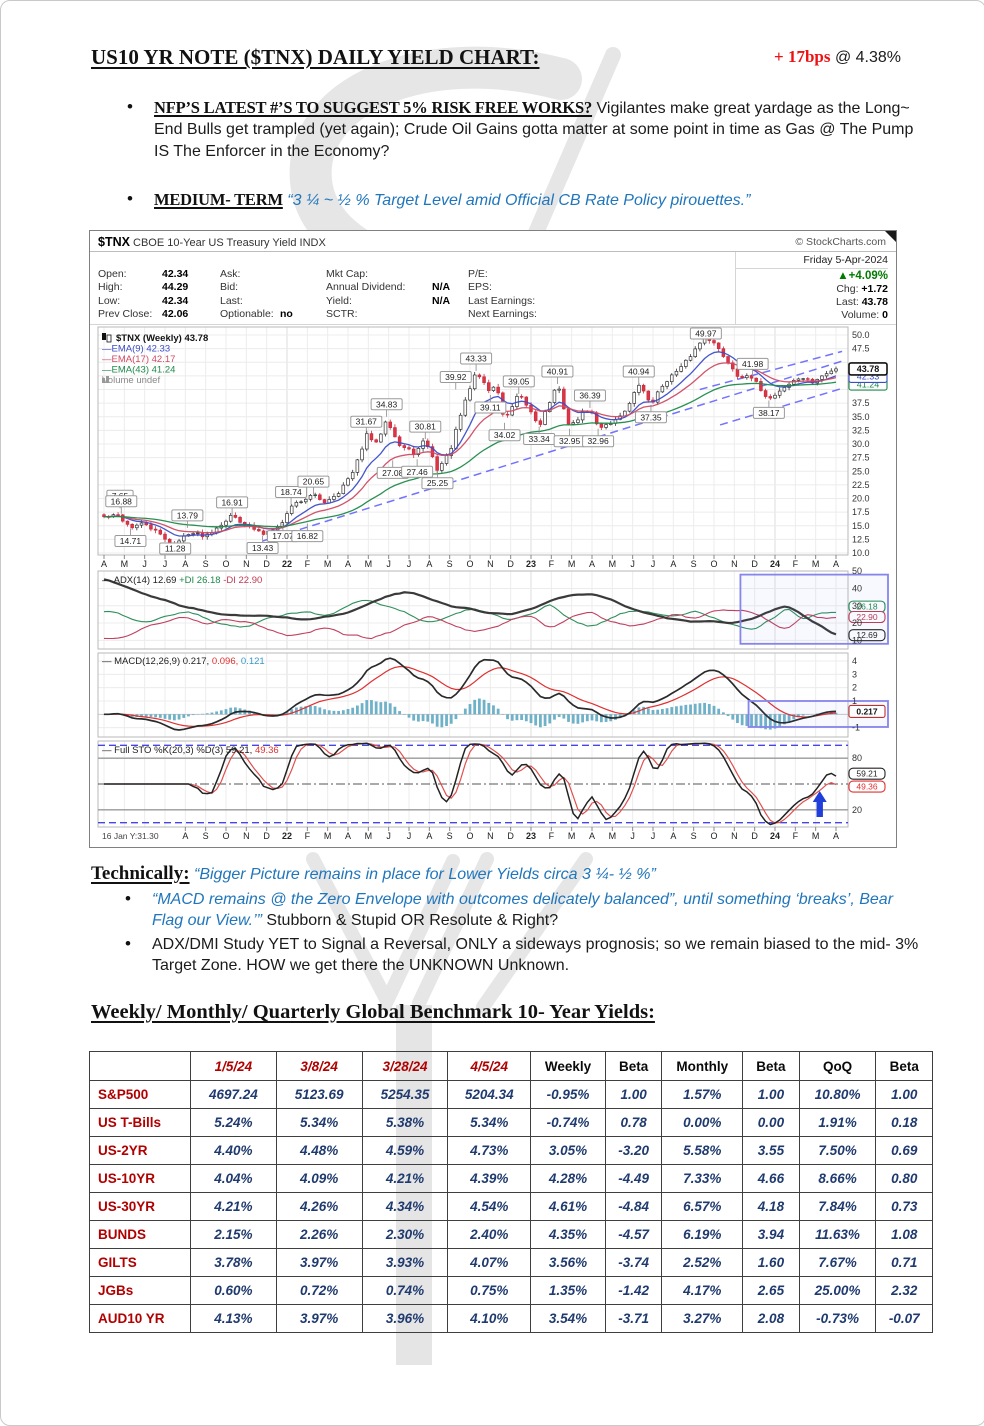  What do you see at coordinates (114, 242) in the screenshot?
I see `chart-symbol: $TNX` at bounding box center [114, 242].